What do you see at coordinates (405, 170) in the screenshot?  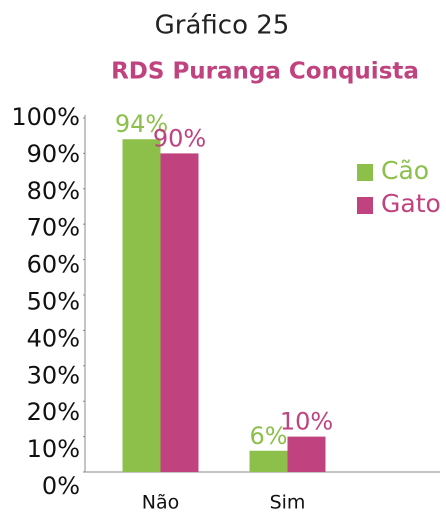 I see `legend-label: Cão` at bounding box center [405, 170].